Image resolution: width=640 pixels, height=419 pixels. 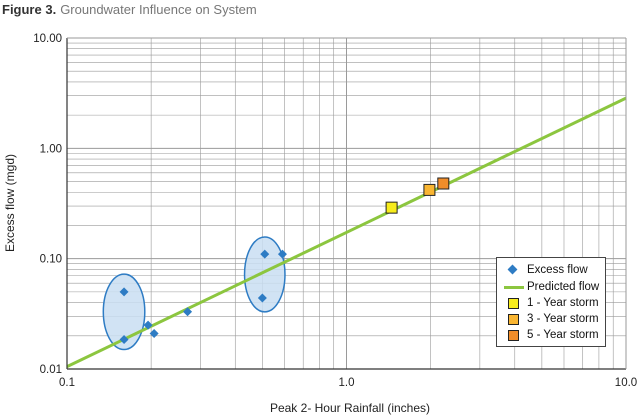 What do you see at coordinates (51, 370) in the screenshot?
I see `y-tick-label: 0.01` at bounding box center [51, 370].